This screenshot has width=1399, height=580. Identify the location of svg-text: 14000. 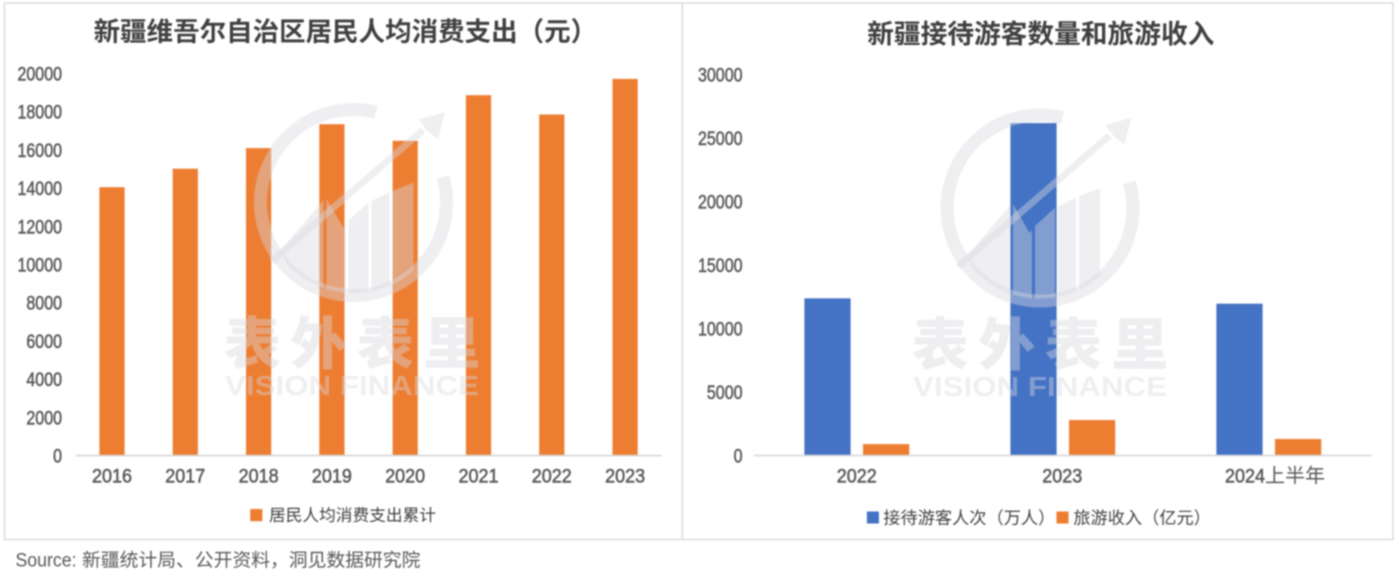
(40, 189).